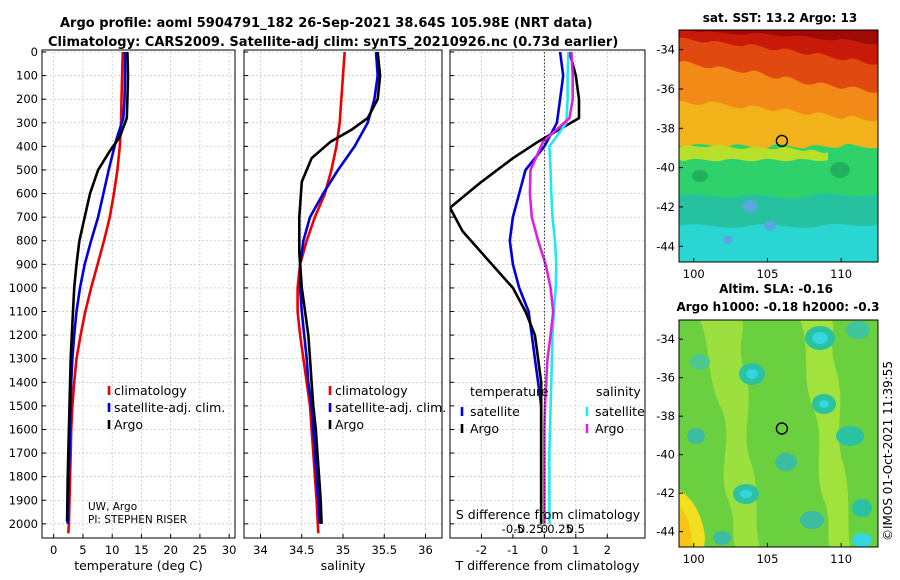  What do you see at coordinates (23, 382) in the screenshot?
I see `y-tick-label: 1400` at bounding box center [23, 382].